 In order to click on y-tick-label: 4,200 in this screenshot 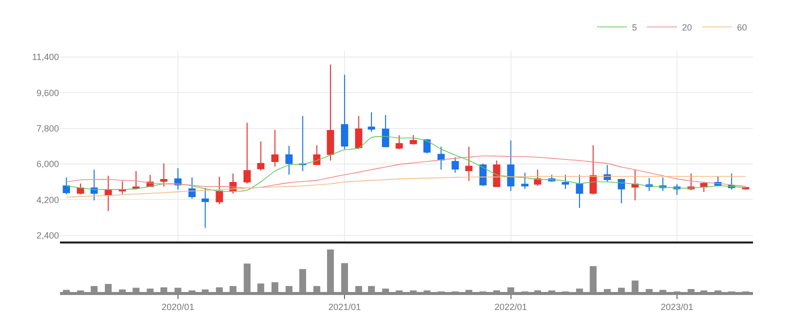, I will do `click(47, 199)`.